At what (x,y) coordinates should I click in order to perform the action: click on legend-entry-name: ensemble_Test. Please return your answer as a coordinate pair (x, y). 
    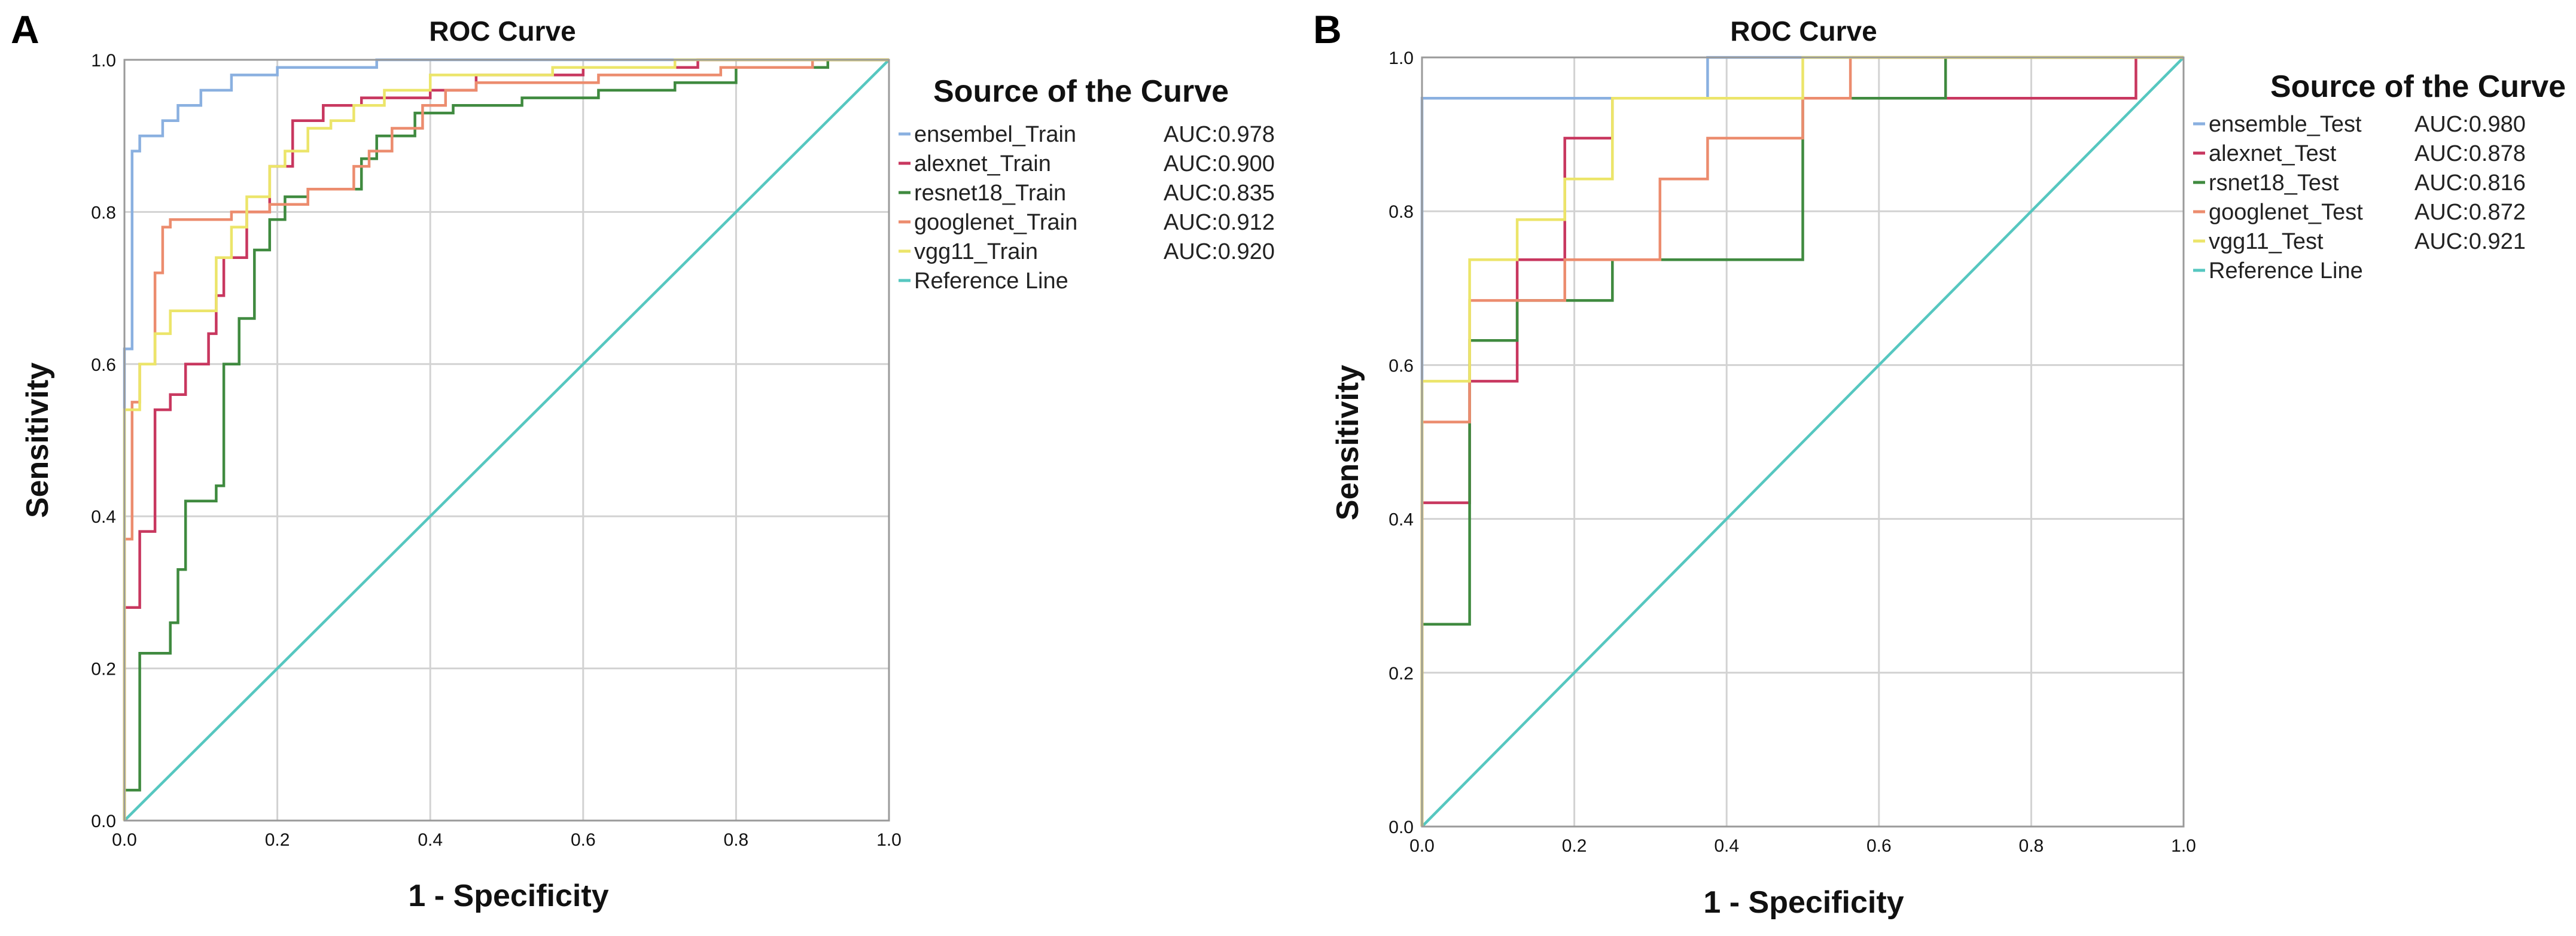
    Looking at the image, I should click on (2285, 125).